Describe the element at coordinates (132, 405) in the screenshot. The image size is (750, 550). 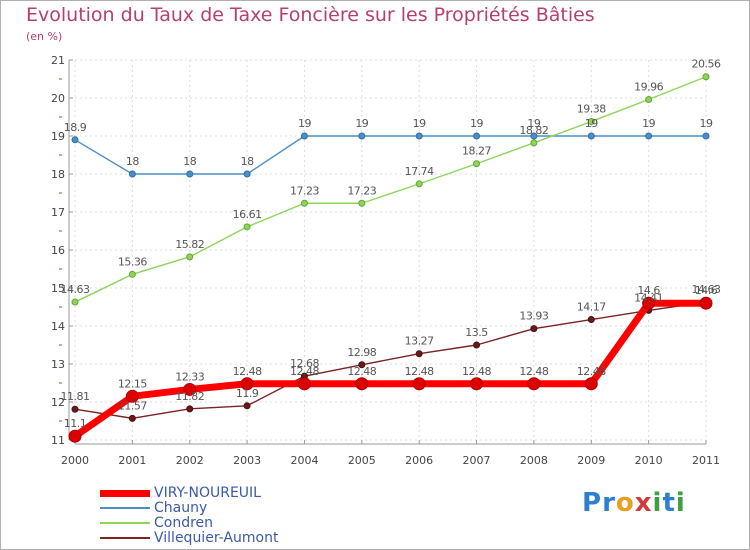
I see `data-label-villequier-aumont: 11.57` at that location.